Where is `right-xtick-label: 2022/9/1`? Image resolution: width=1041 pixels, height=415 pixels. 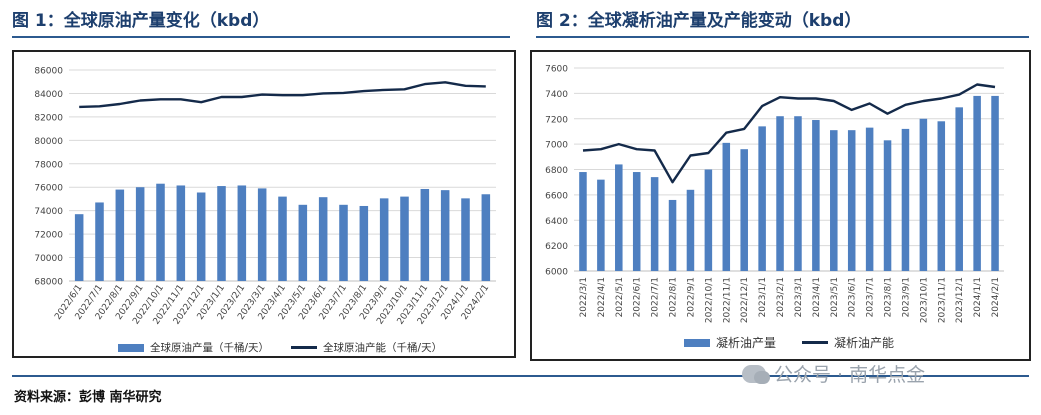
right-xtick-label: 2022/9/1 is located at coordinates (691, 297).